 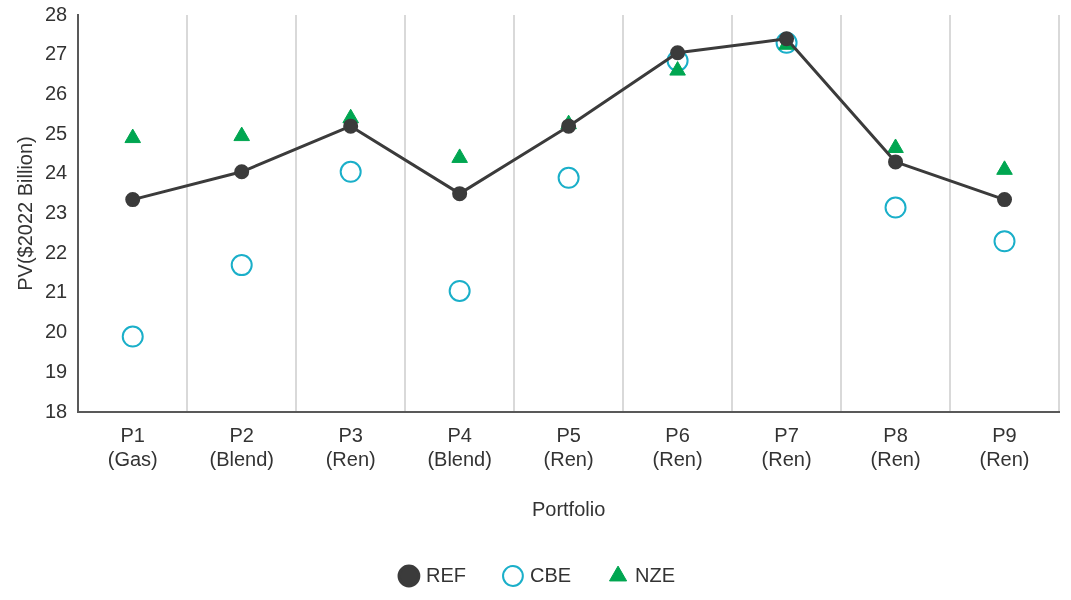 What do you see at coordinates (459, 446) in the screenshot?
I see `x-tick-label: P4 (Blend)` at bounding box center [459, 446].